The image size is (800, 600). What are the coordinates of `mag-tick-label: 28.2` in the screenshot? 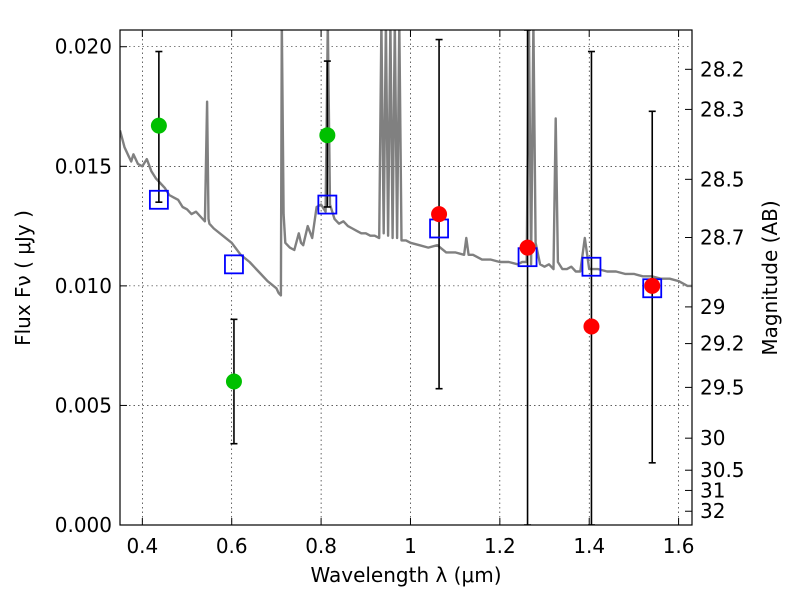 It's located at (722, 69).